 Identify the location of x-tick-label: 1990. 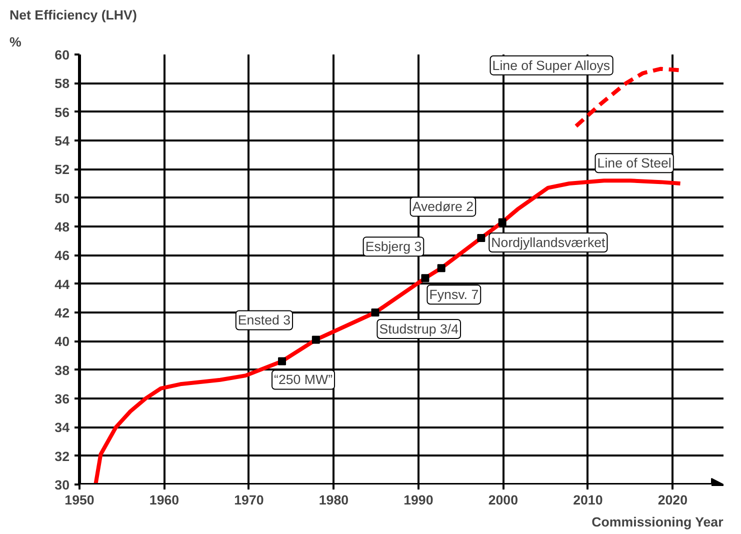
(419, 500).